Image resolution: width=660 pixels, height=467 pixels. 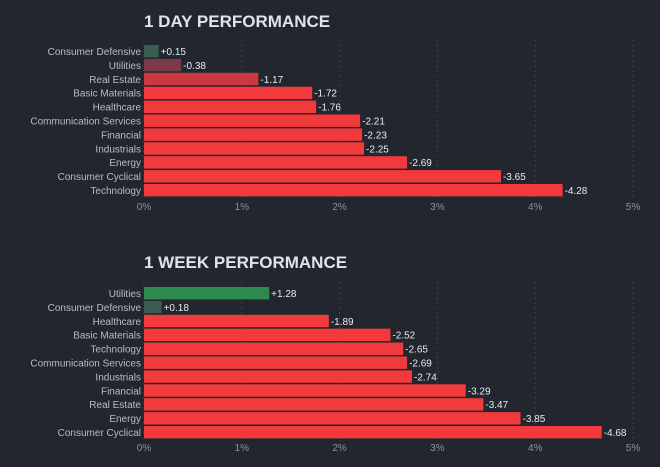 I want to click on x-tick-label: 0%, so click(x=144, y=207).